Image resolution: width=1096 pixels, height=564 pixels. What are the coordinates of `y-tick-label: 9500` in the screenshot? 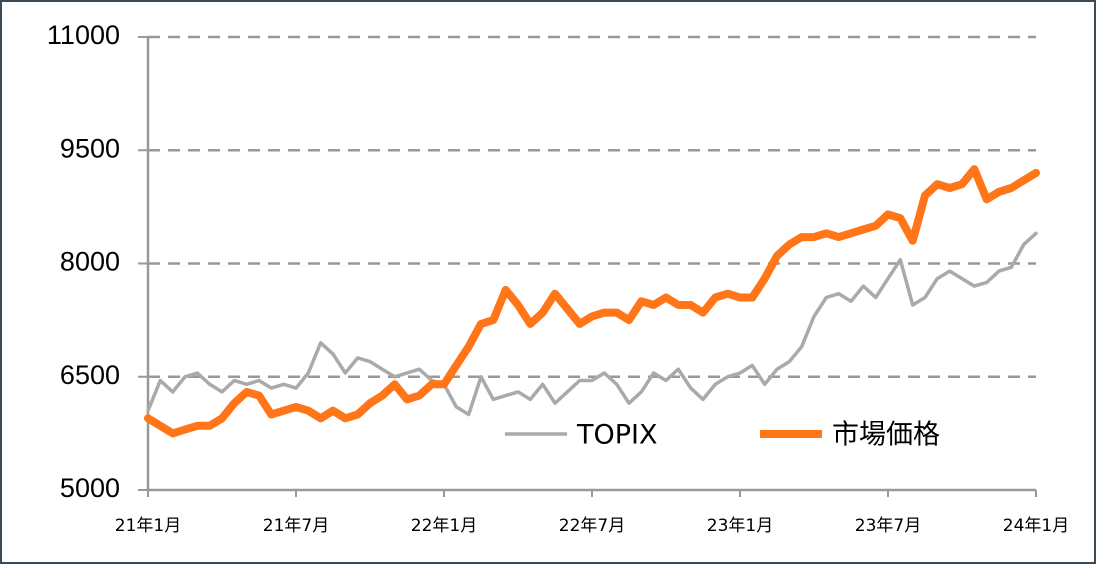 It's located at (90, 148).